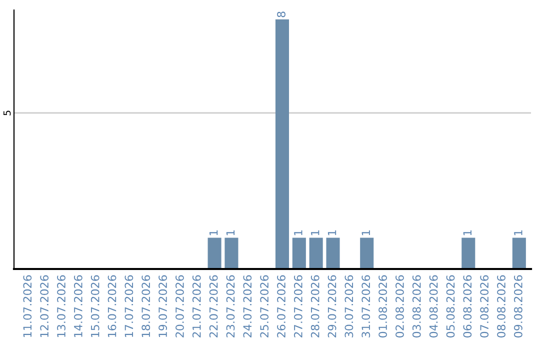 This screenshot has width=540, height=340. I want to click on x-tick-label: 12.07.2026, so click(44, 306).